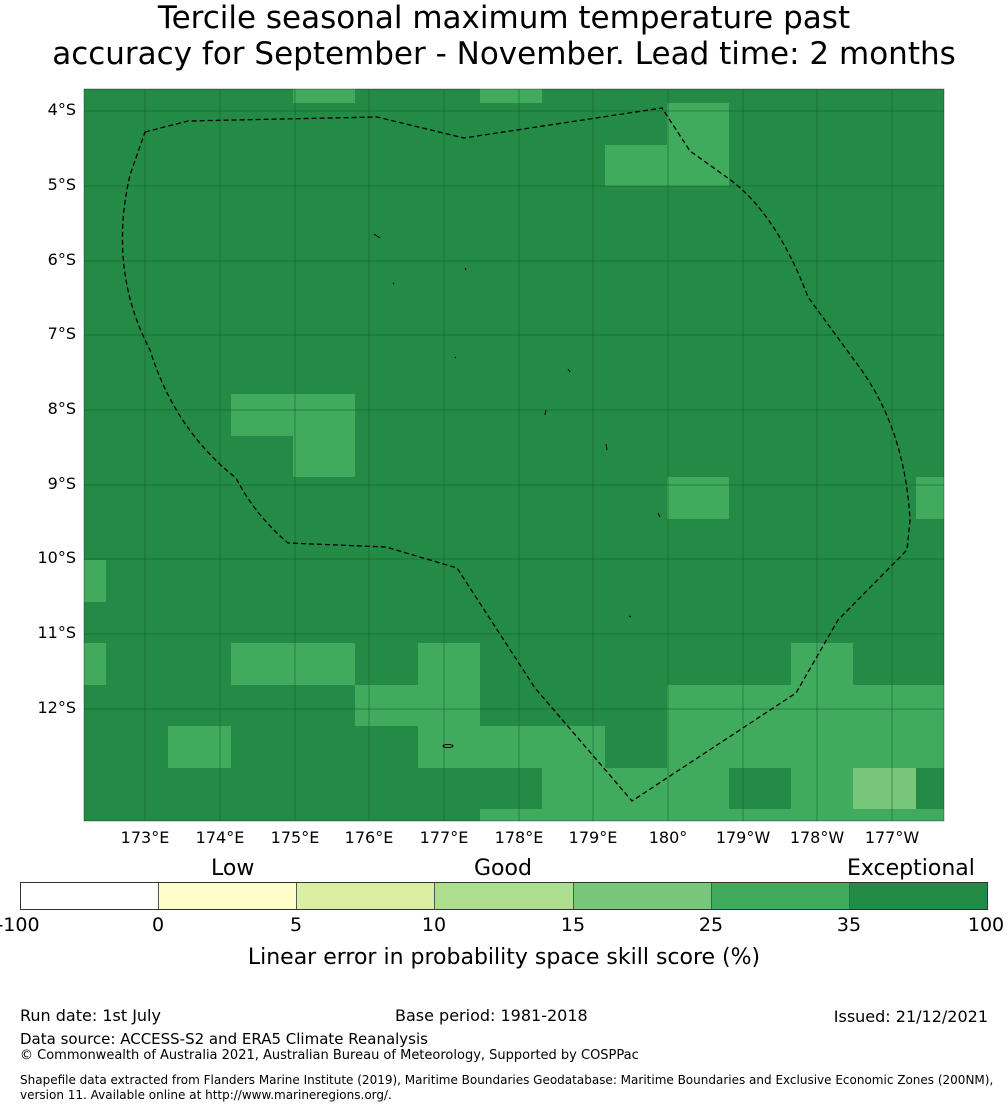 The height and width of the screenshot is (1110, 1008). What do you see at coordinates (910, 1016) in the screenshot?
I see `issued-date: Issued: 21/12/2021` at bounding box center [910, 1016].